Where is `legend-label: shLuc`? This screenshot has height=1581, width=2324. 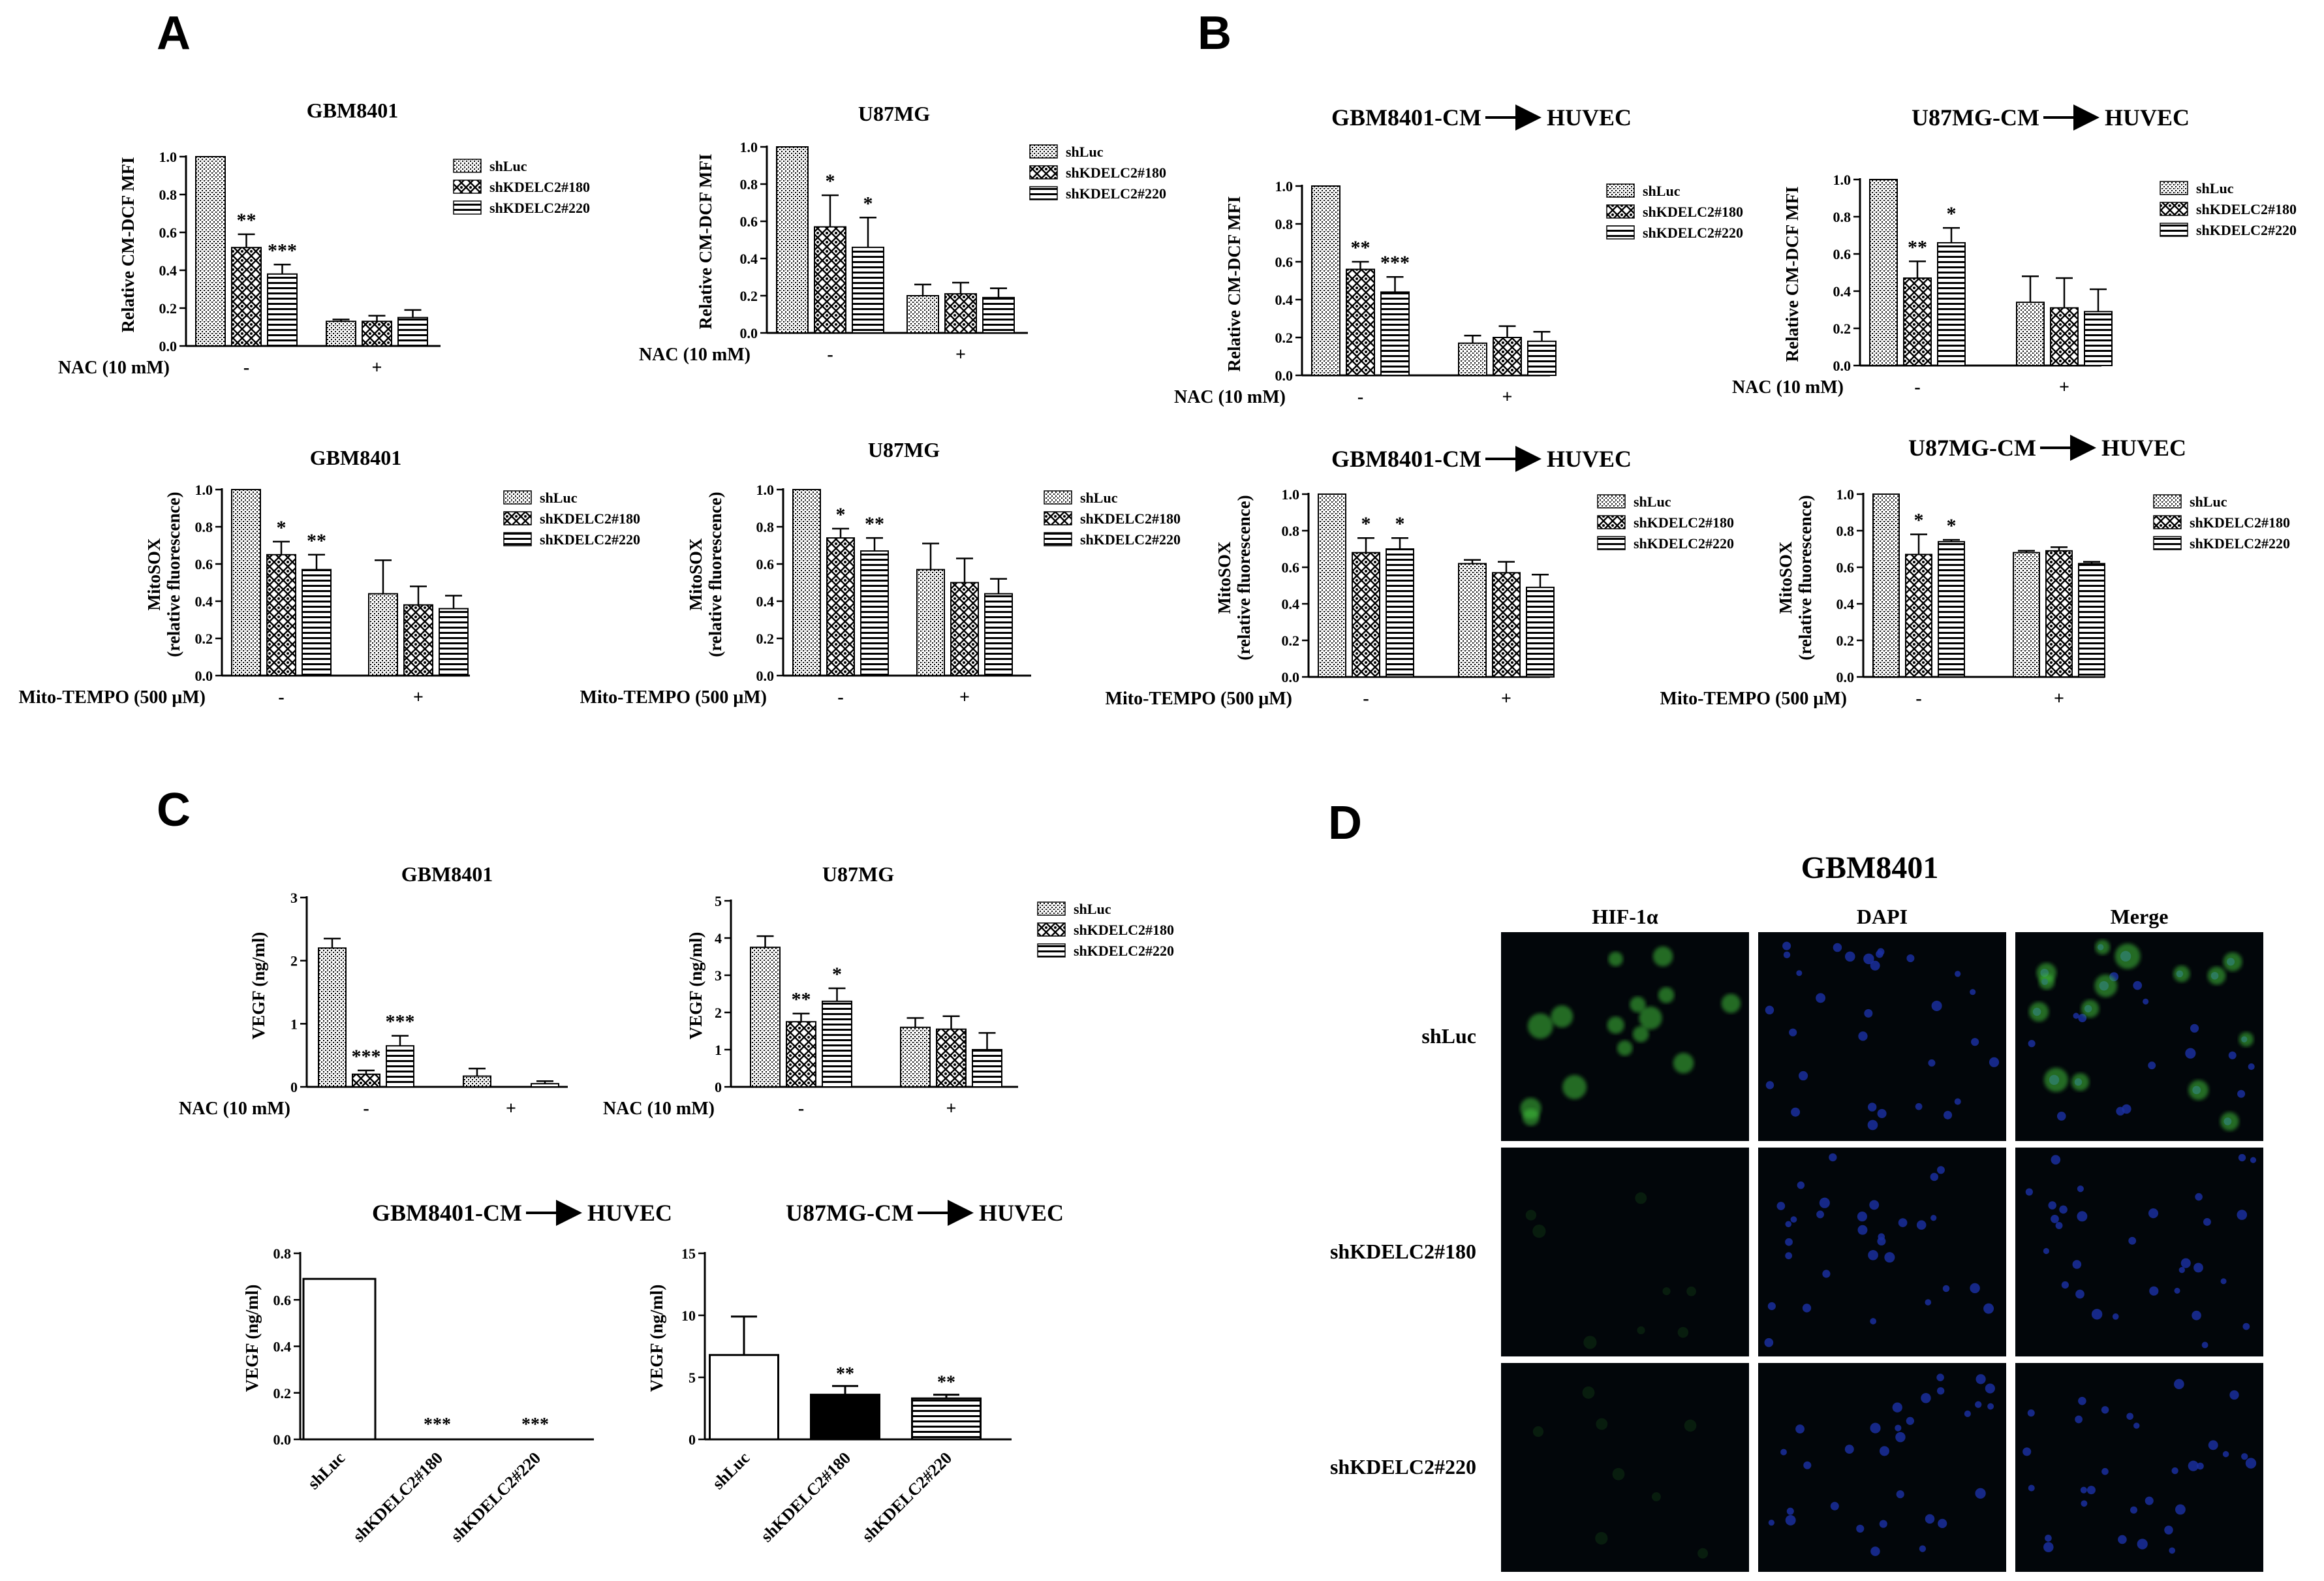 legend-label: shLuc is located at coordinates (1662, 191).